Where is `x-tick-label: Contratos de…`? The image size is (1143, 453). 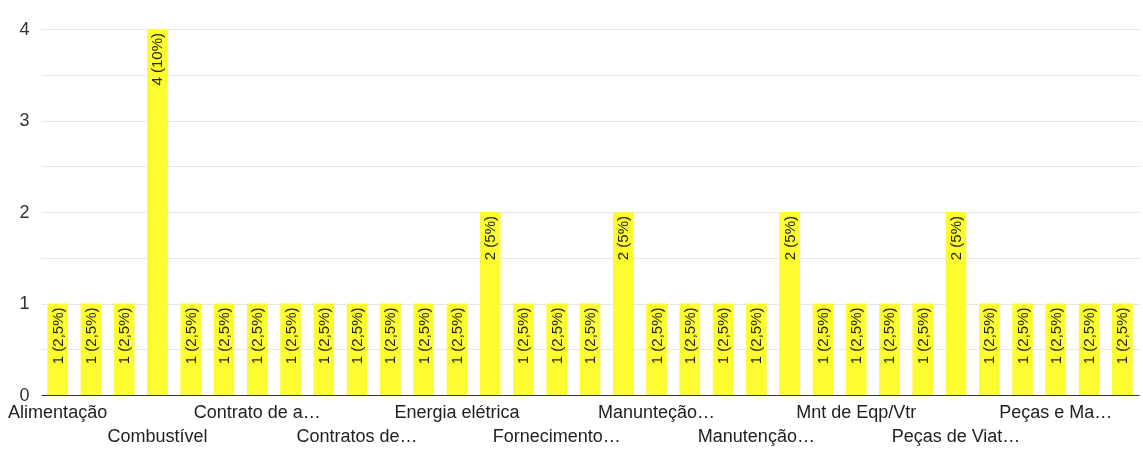
x-tick-label: Contratos de… is located at coordinates (357, 435).